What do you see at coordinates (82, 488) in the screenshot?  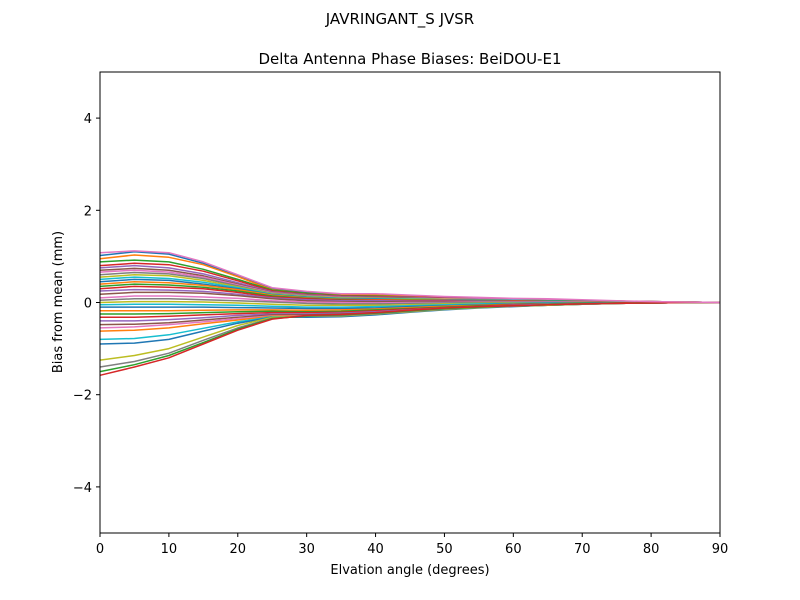 I see `y-tick-label: −4` at bounding box center [82, 488].